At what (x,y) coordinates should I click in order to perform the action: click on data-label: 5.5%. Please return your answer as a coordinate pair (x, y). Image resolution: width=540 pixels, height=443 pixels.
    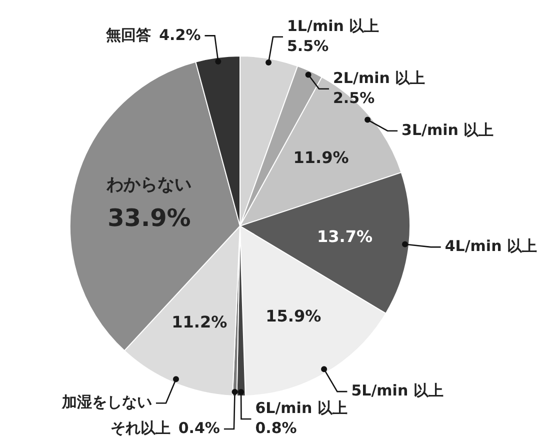
    Looking at the image, I should click on (308, 45).